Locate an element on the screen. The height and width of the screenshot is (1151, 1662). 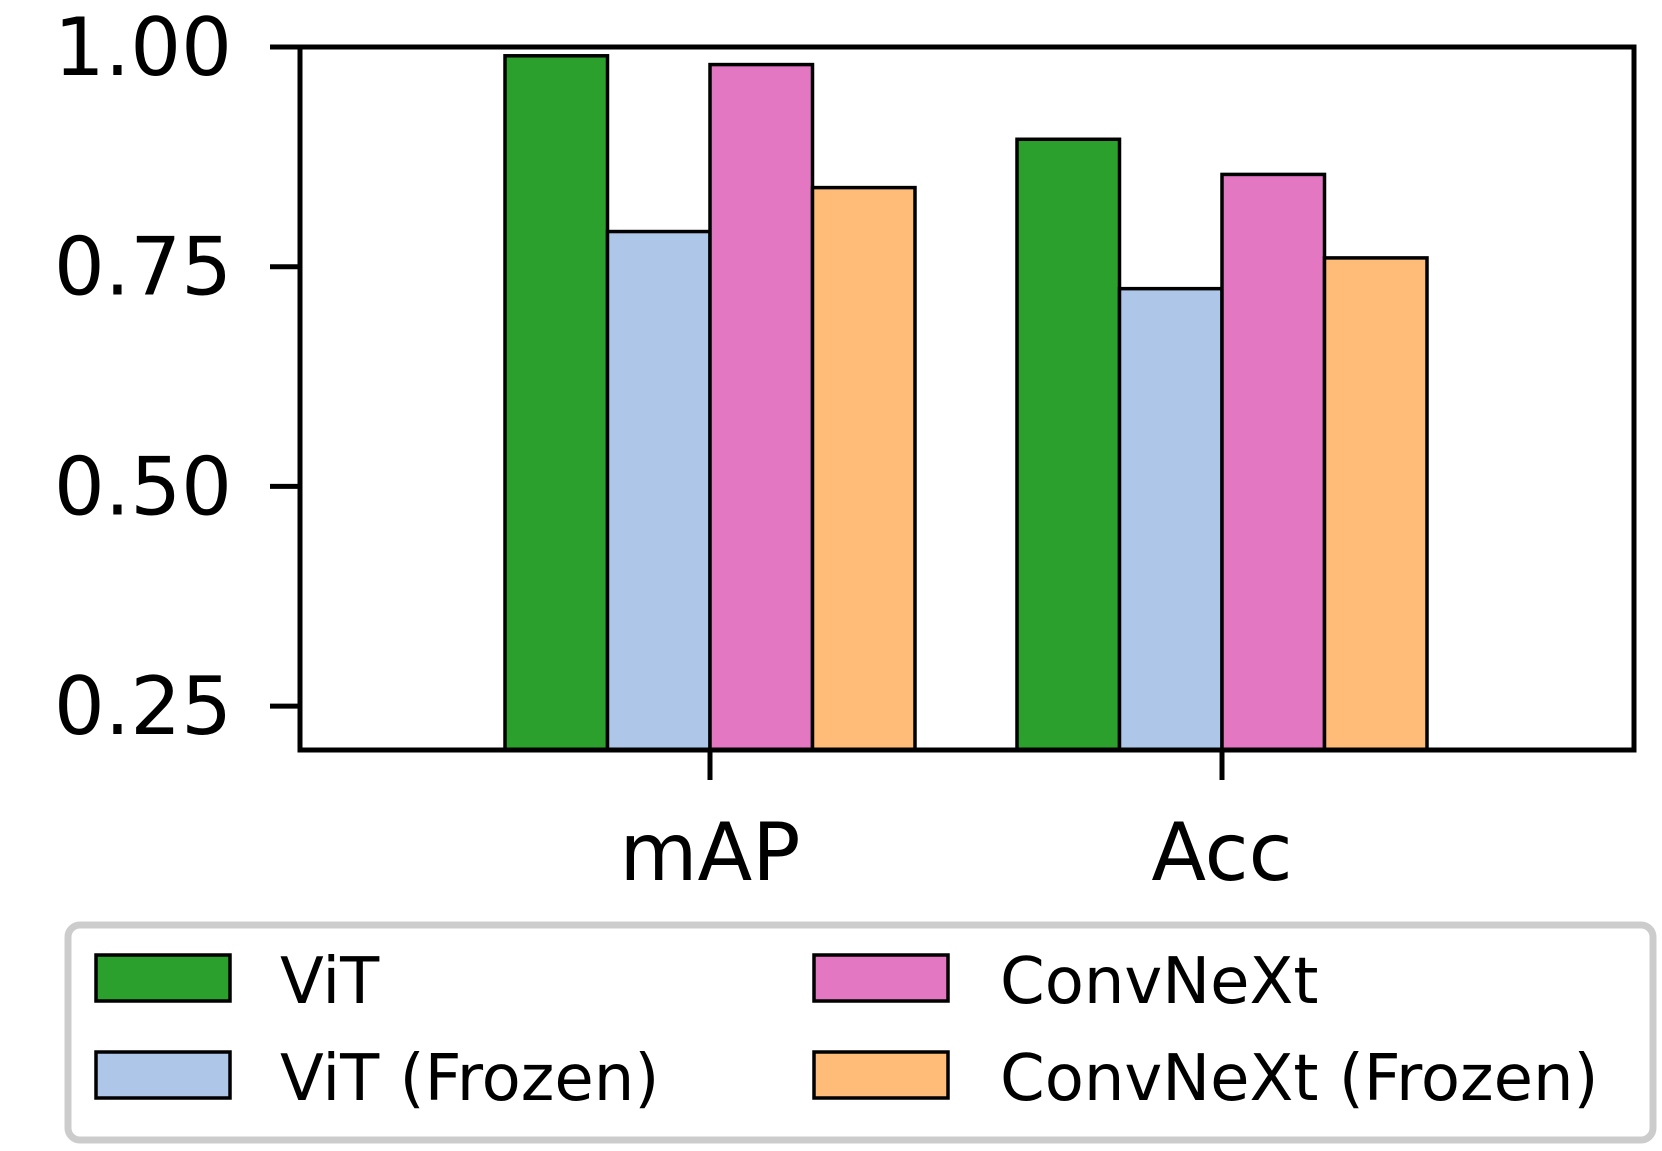
bar-vit-frozen-map is located at coordinates (658, 490).